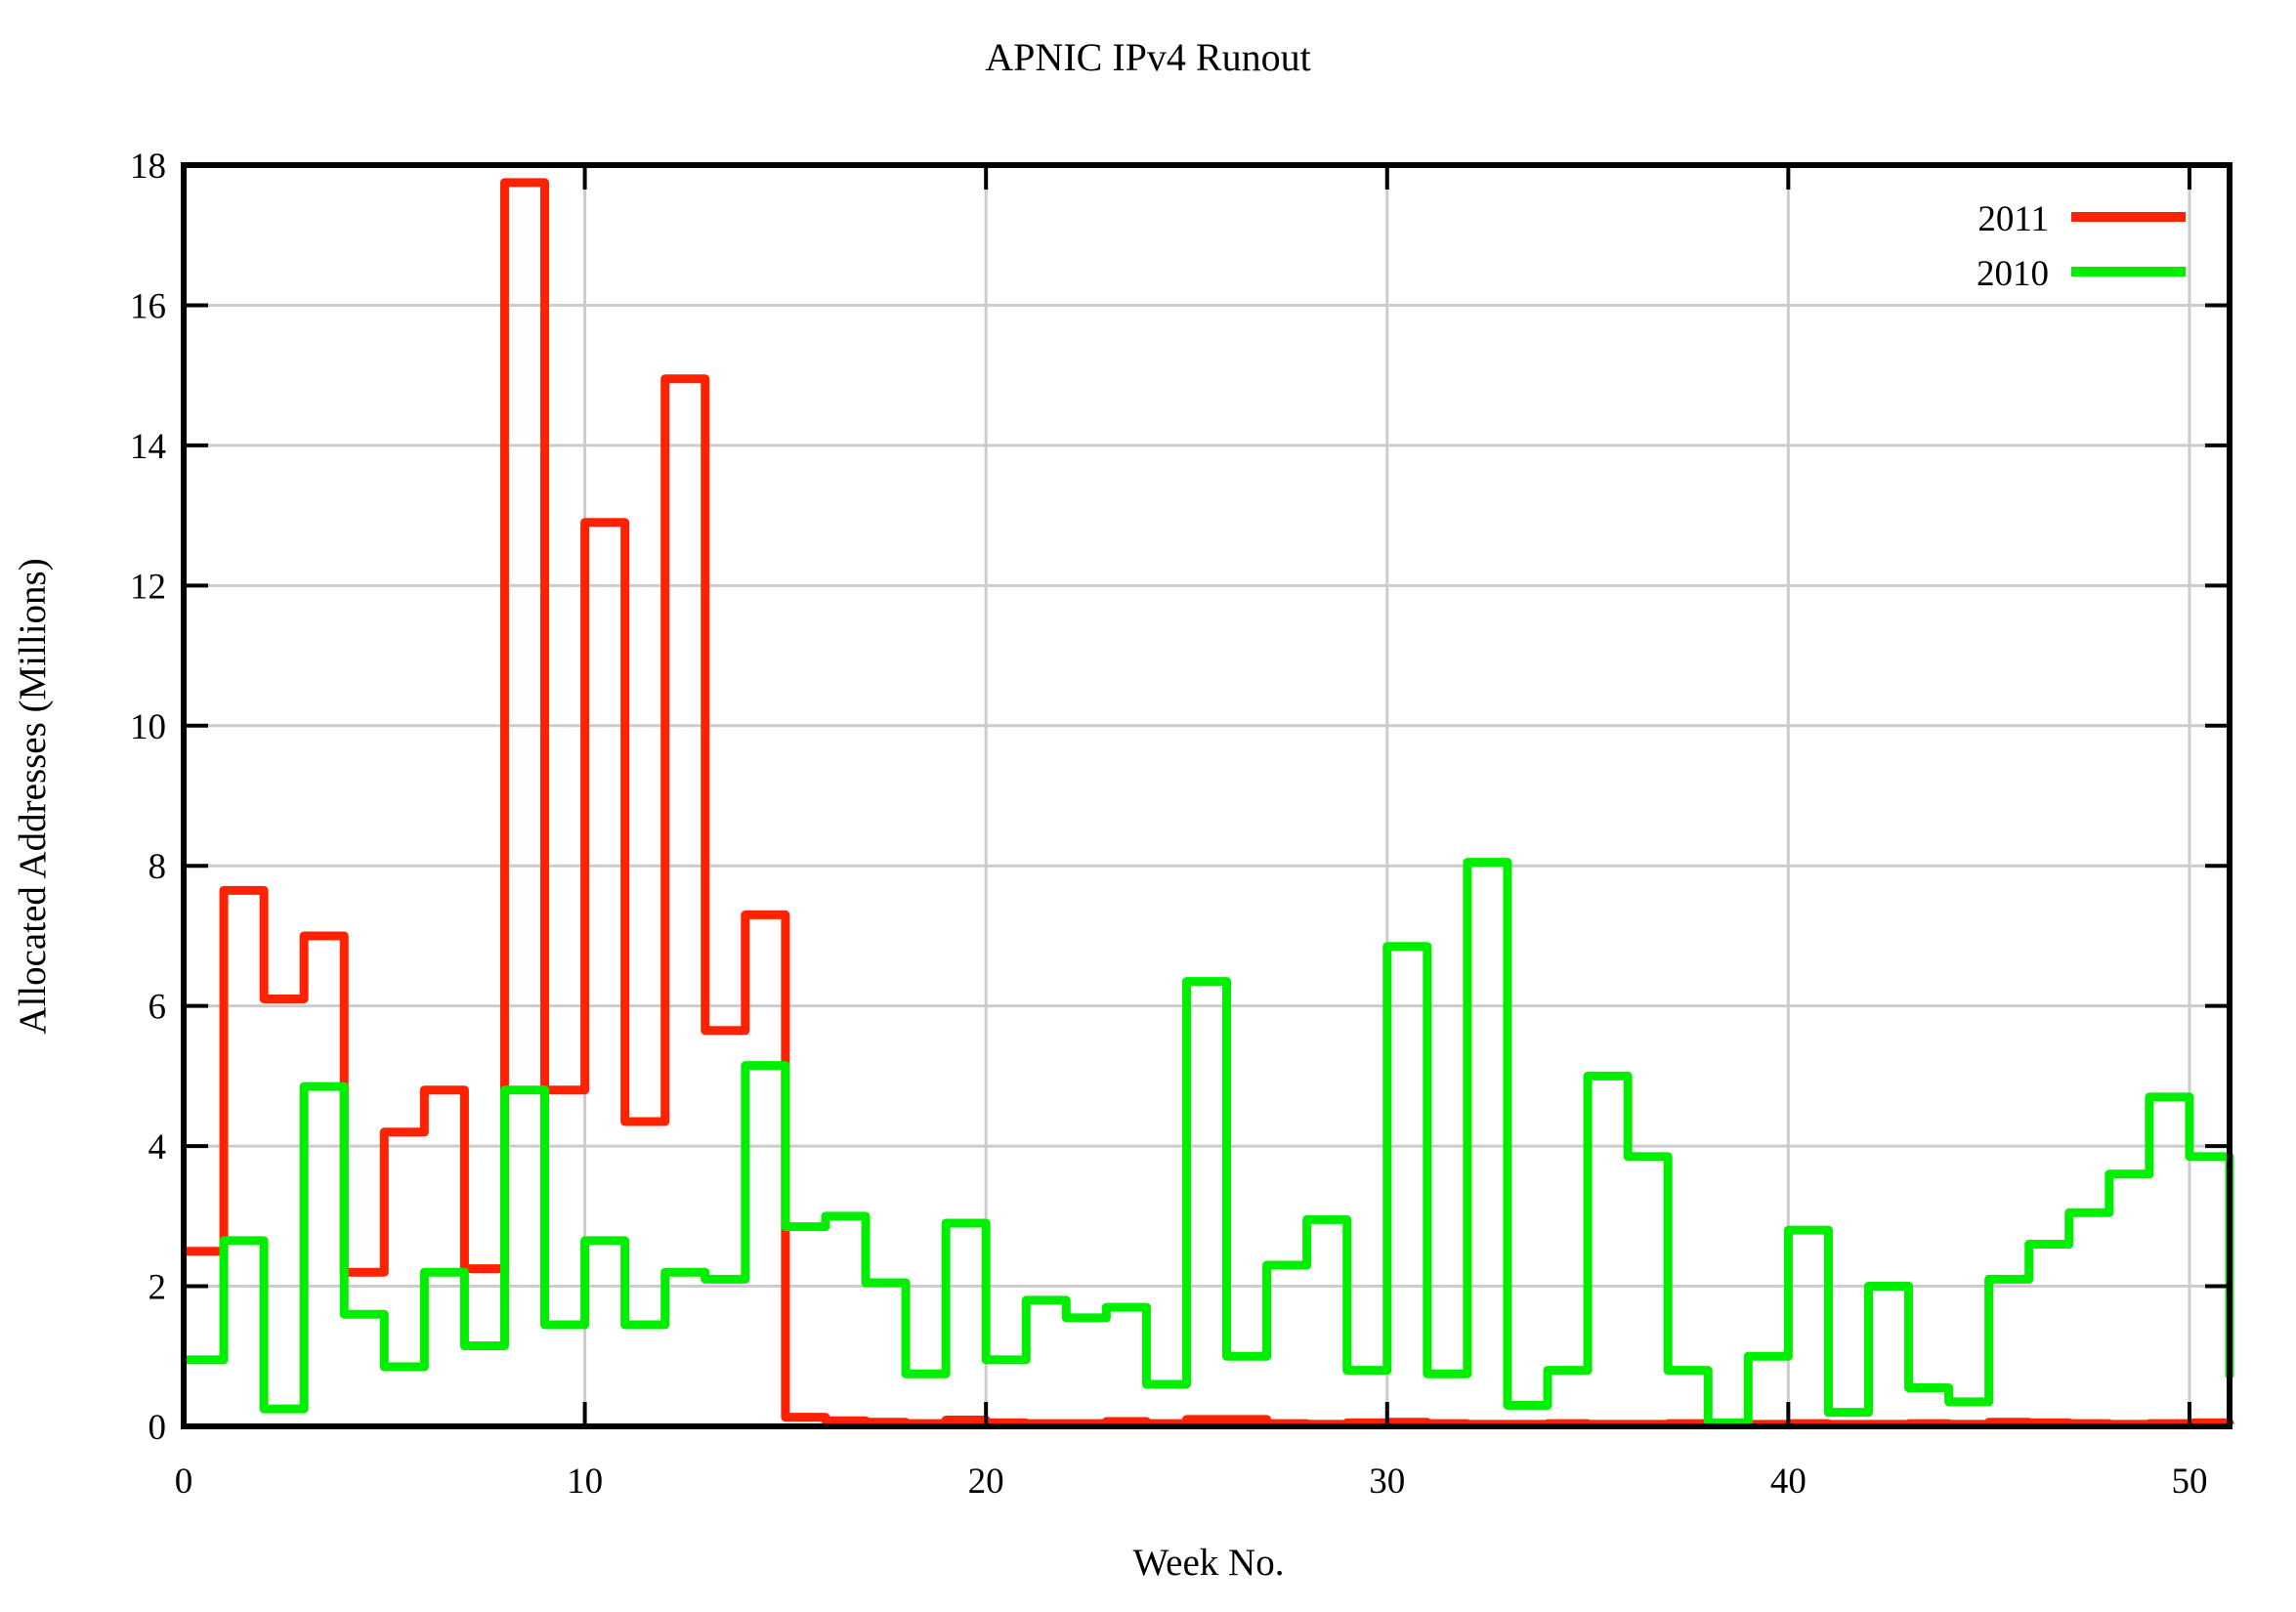 The height and width of the screenshot is (1612, 2296). I want to click on y-tick-label-6: 6, so click(158, 1008).